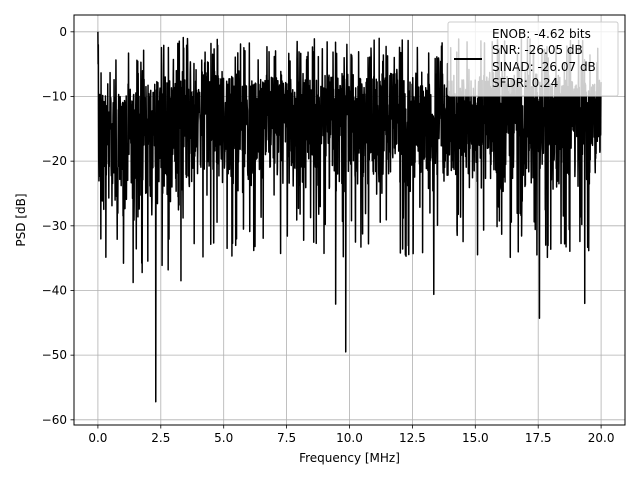  Describe the element at coordinates (349, 458) in the screenshot. I see `x-axis-label: Frequency [MHz]` at that location.